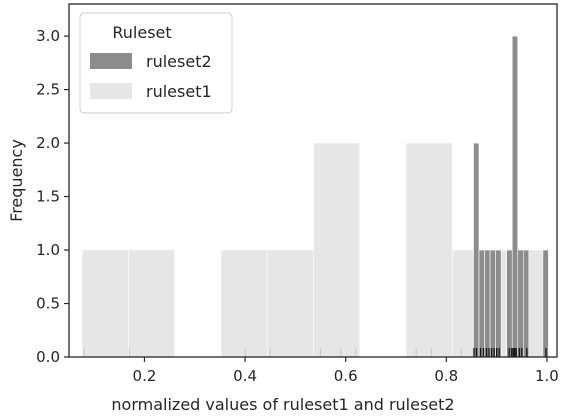 The height and width of the screenshot is (418, 561). What do you see at coordinates (111, 61) in the screenshot?
I see `legend-swatch-ruleset2` at bounding box center [111, 61].